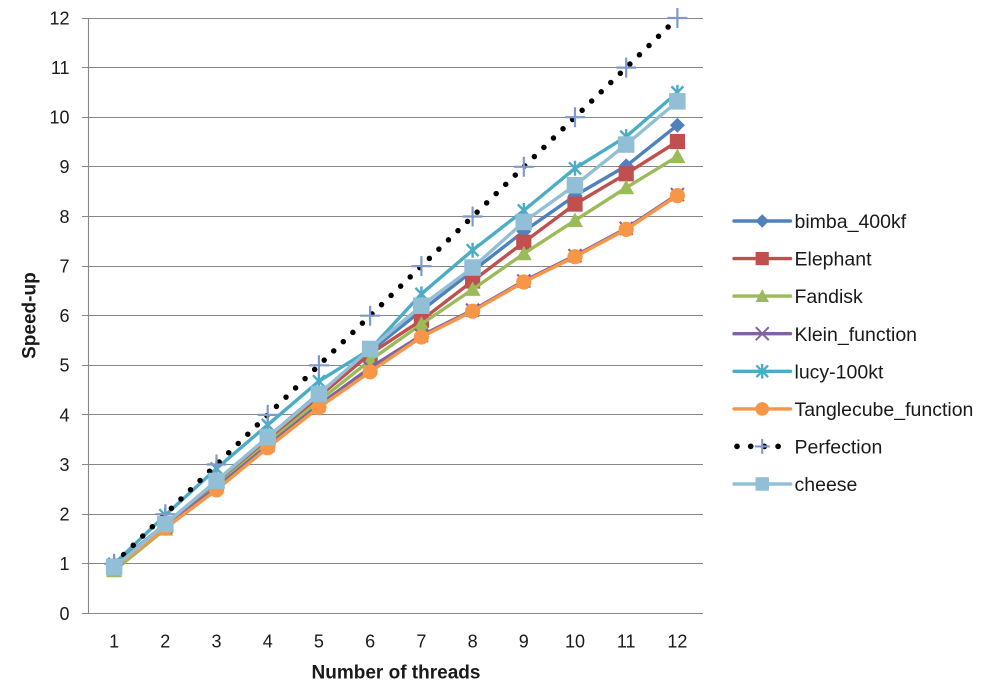  What do you see at coordinates (839, 448) in the screenshot?
I see `svg-text: Perfection` at bounding box center [839, 448].